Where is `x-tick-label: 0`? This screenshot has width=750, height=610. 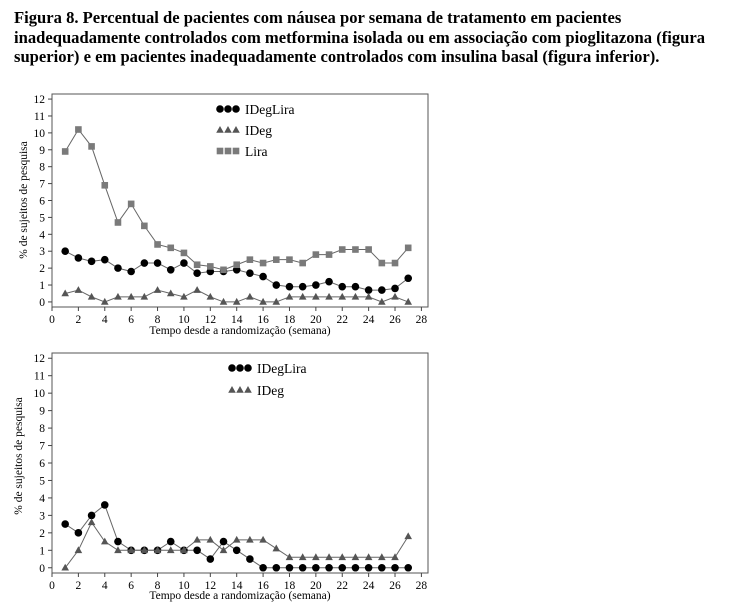
x-tick-label: 0 is located at coordinates (52, 320).